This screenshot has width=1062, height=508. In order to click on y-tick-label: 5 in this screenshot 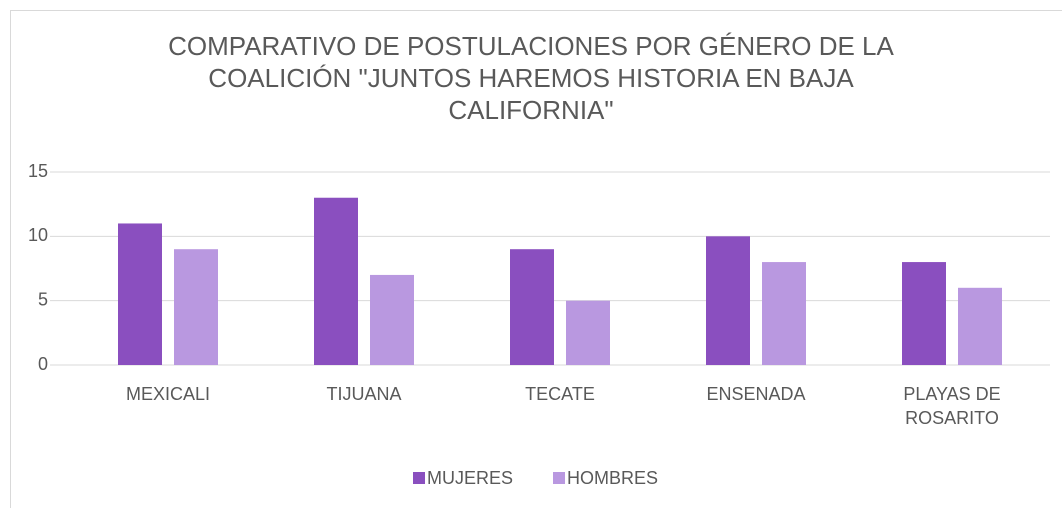, I will do `click(43, 299)`.